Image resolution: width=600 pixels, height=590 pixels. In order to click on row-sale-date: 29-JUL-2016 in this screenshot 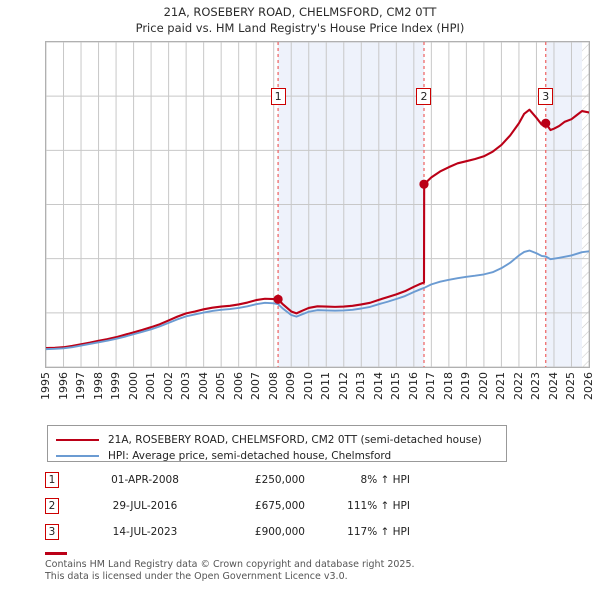, I will do `click(145, 506)`.